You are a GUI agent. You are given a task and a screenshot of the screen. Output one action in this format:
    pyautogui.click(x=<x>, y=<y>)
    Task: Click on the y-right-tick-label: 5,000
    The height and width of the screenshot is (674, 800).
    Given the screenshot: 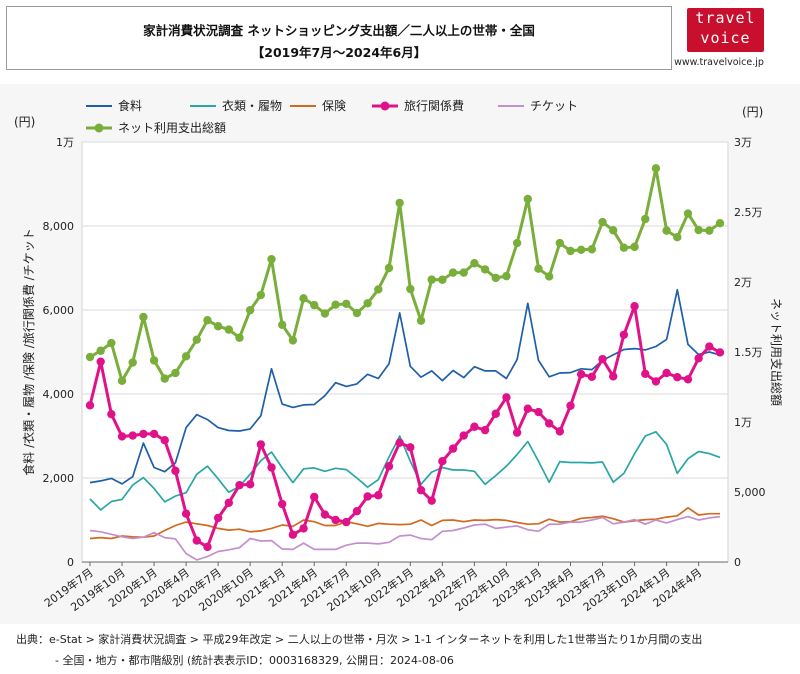 What is the action you would take?
    pyautogui.click(x=750, y=492)
    